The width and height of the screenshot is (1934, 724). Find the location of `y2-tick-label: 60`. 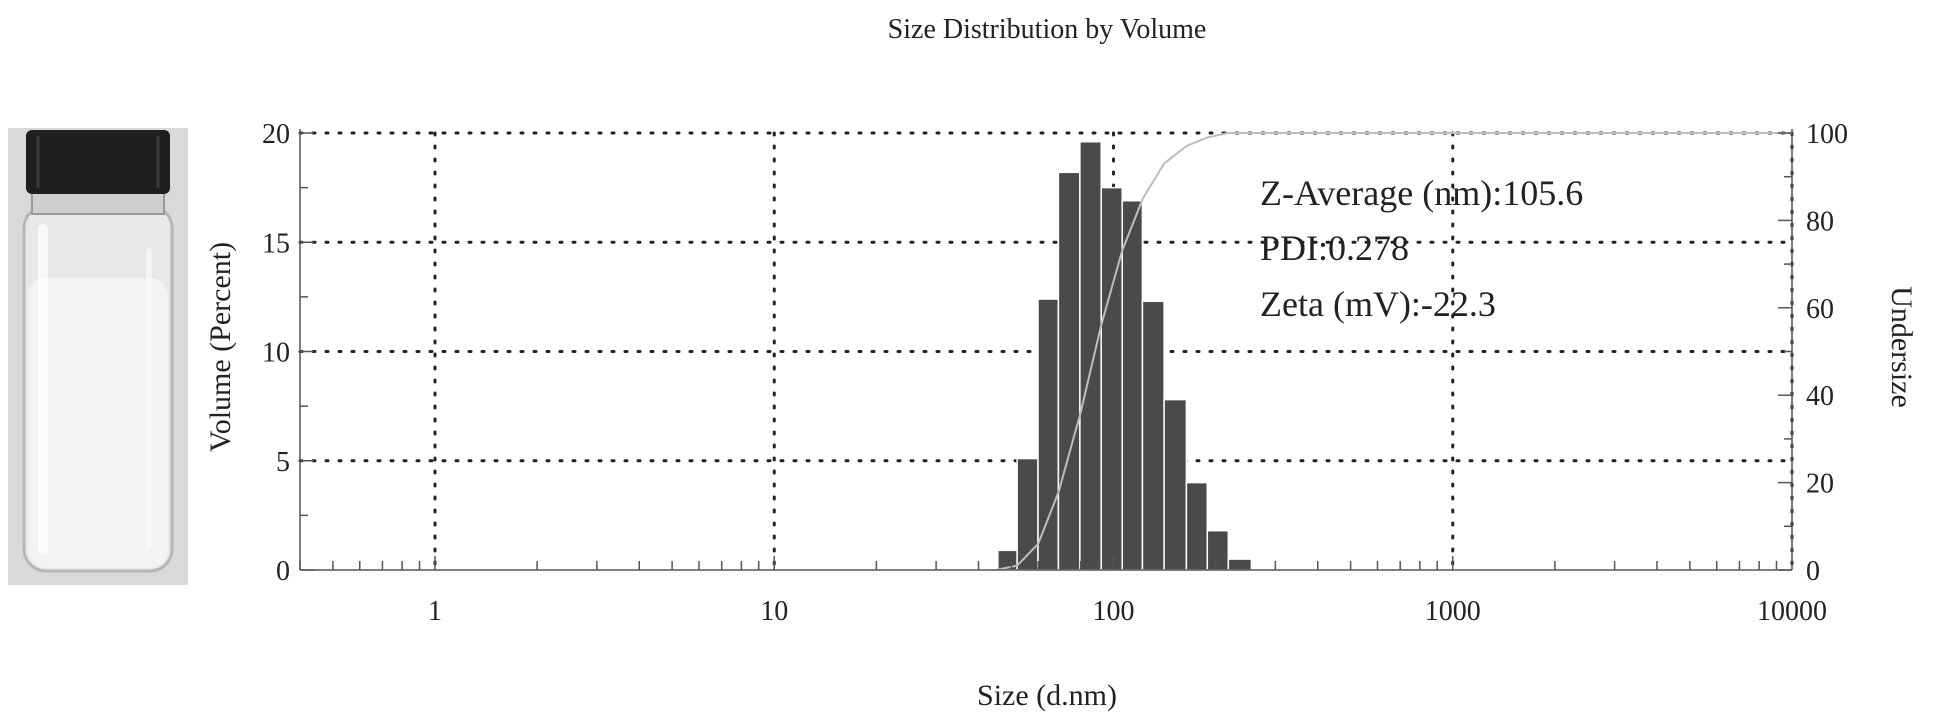

y2-tick-label: 60 is located at coordinates (1820, 309).